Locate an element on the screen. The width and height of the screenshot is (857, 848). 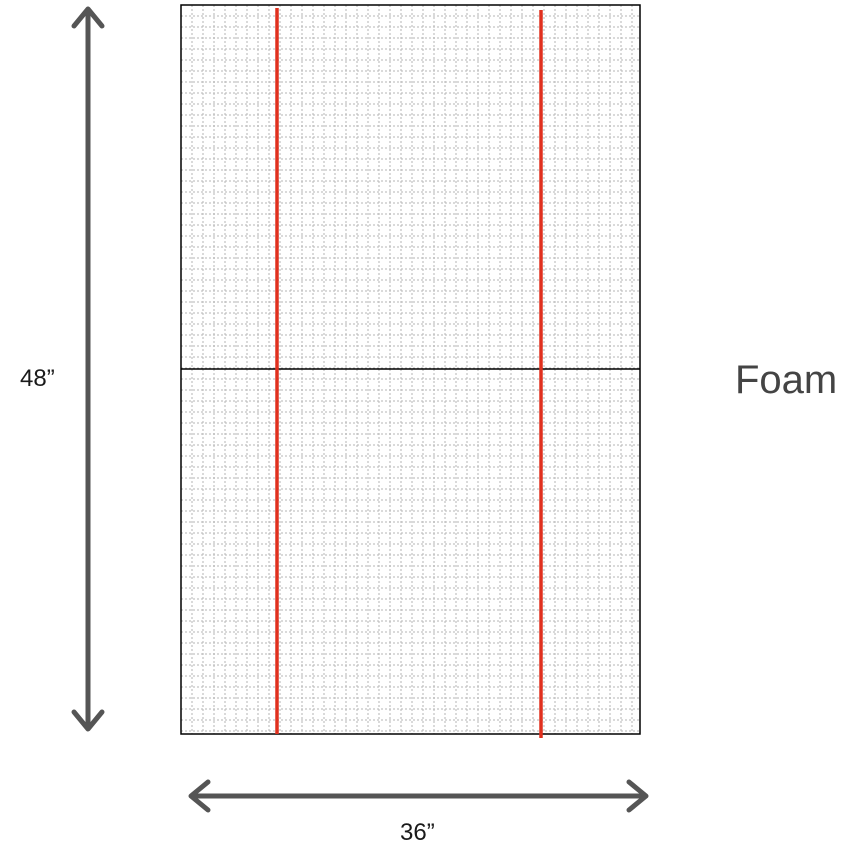
material-label: Foam is located at coordinates (786, 380).